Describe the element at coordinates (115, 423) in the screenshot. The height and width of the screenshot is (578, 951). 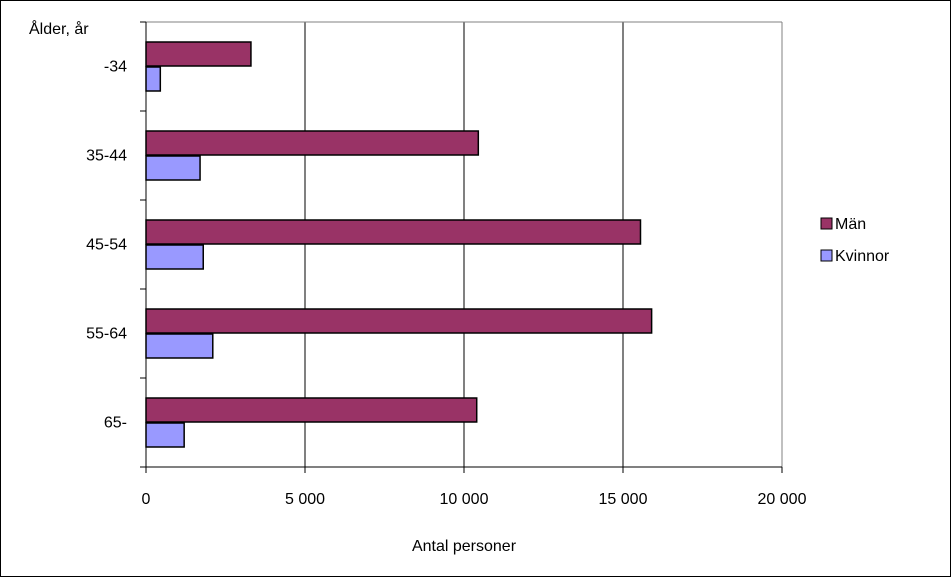
I see `y-tick-label: 65-` at that location.